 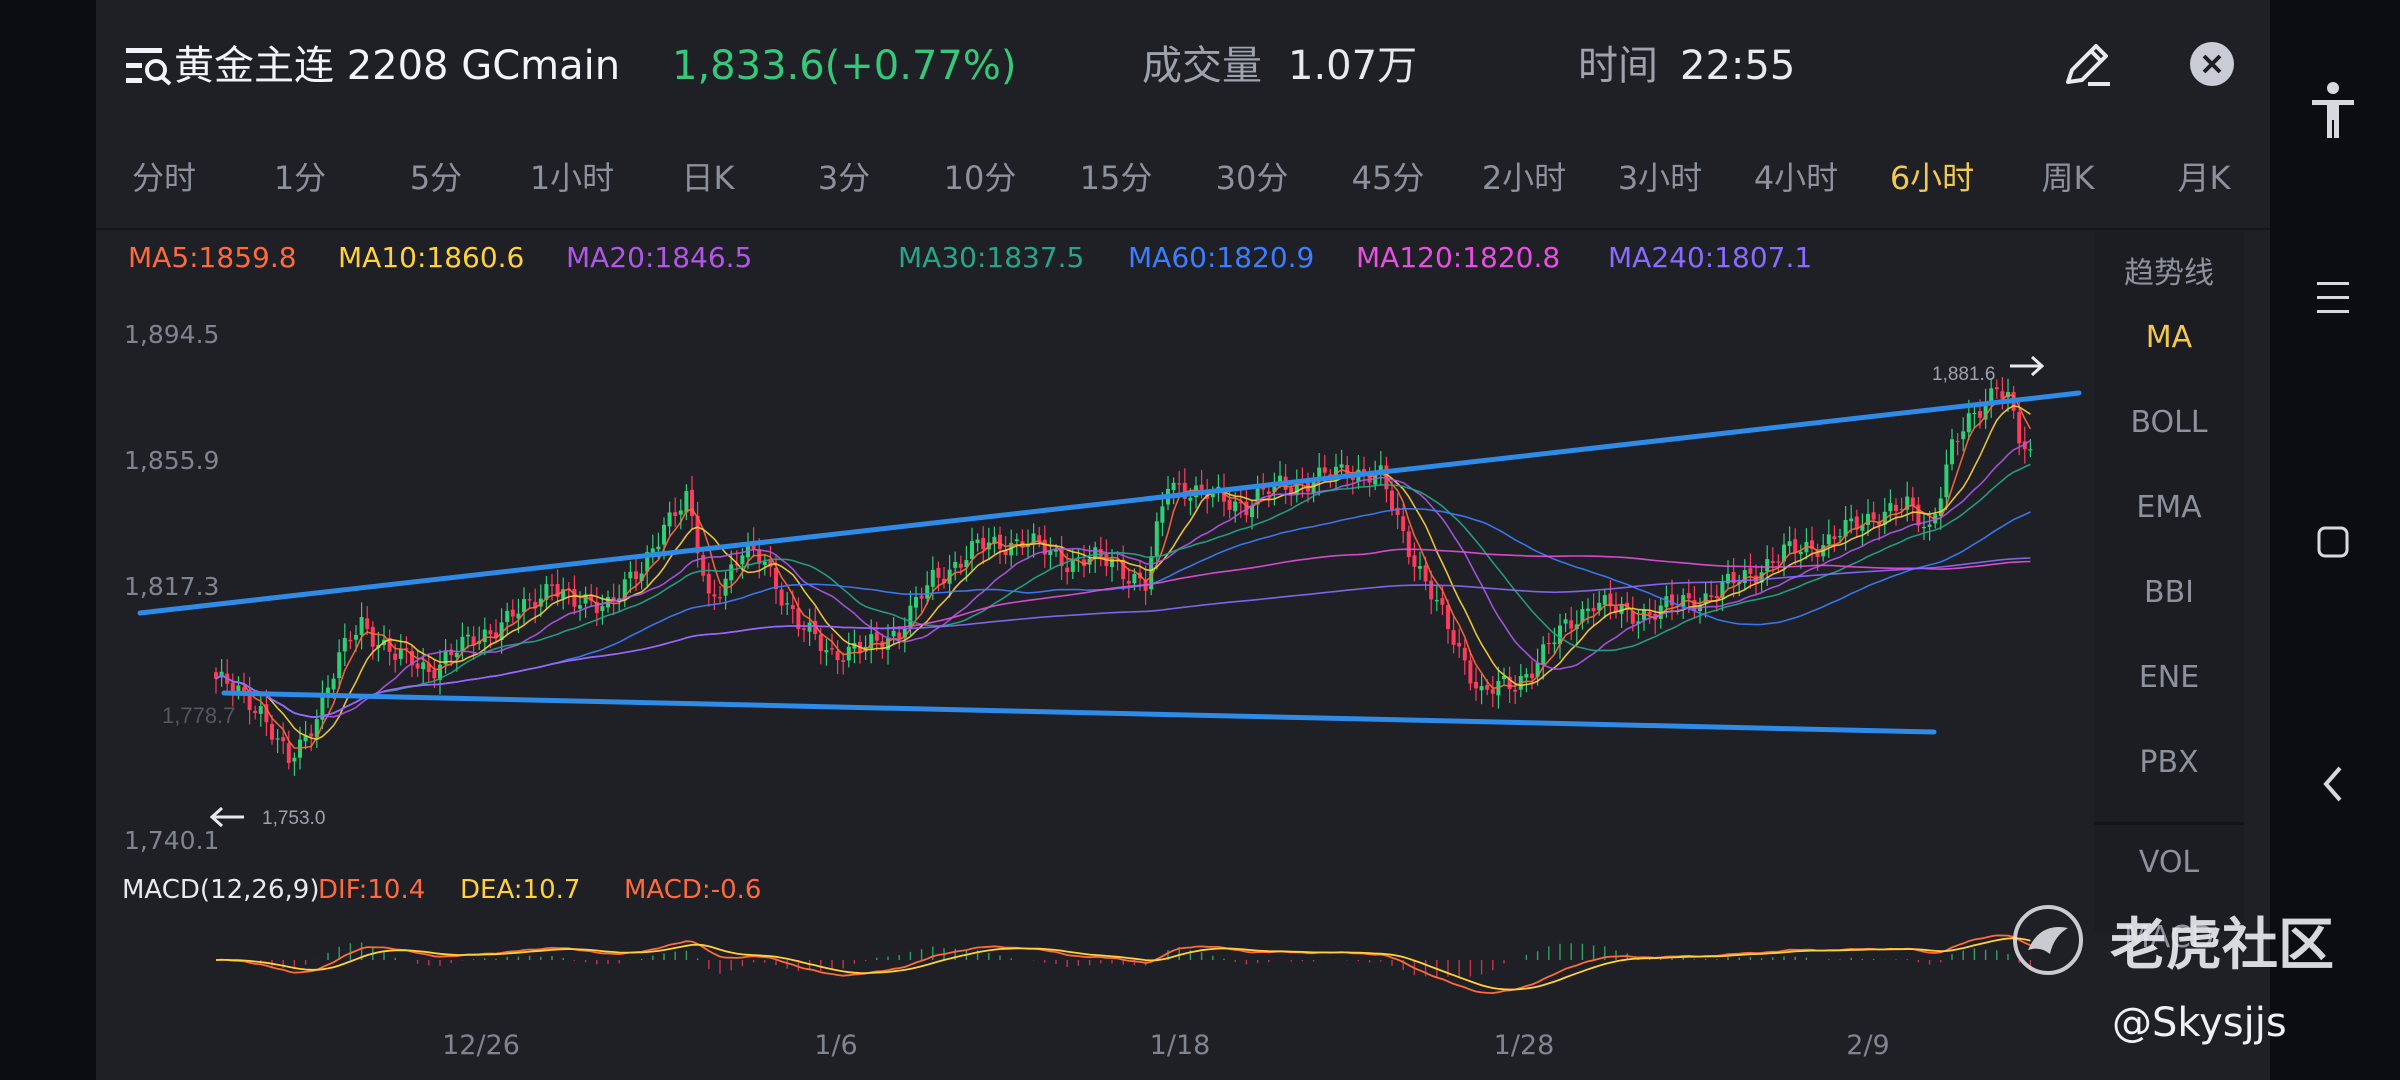 What do you see at coordinates (2333, 784) in the screenshot?
I see `back-chevron-icon` at bounding box center [2333, 784].